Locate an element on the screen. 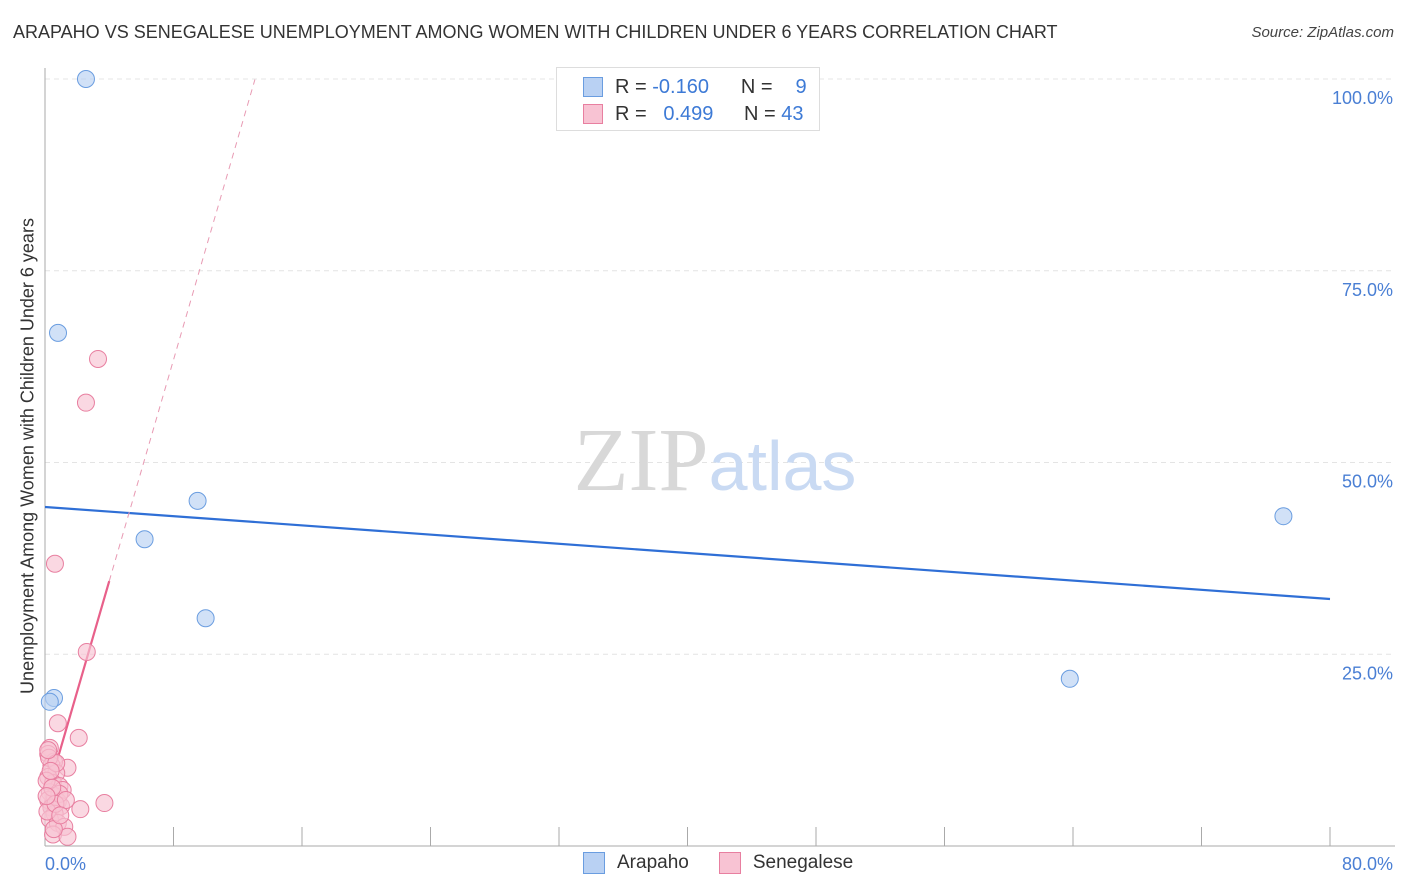 The image size is (1406, 892). x-tick-label: 80.0% is located at coordinates (1367, 864).